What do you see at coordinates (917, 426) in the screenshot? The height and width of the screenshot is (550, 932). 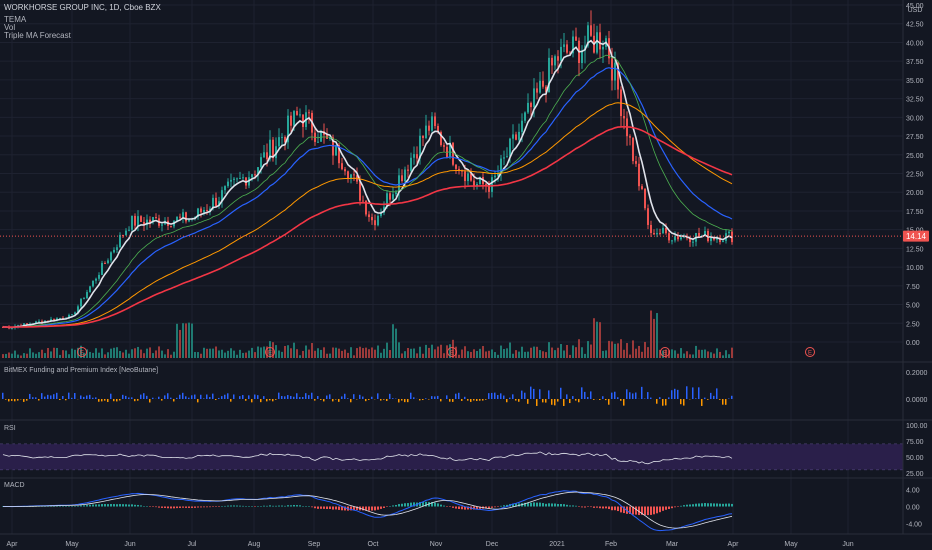 I see `rsi-tick-label: 100.00` at bounding box center [917, 426].